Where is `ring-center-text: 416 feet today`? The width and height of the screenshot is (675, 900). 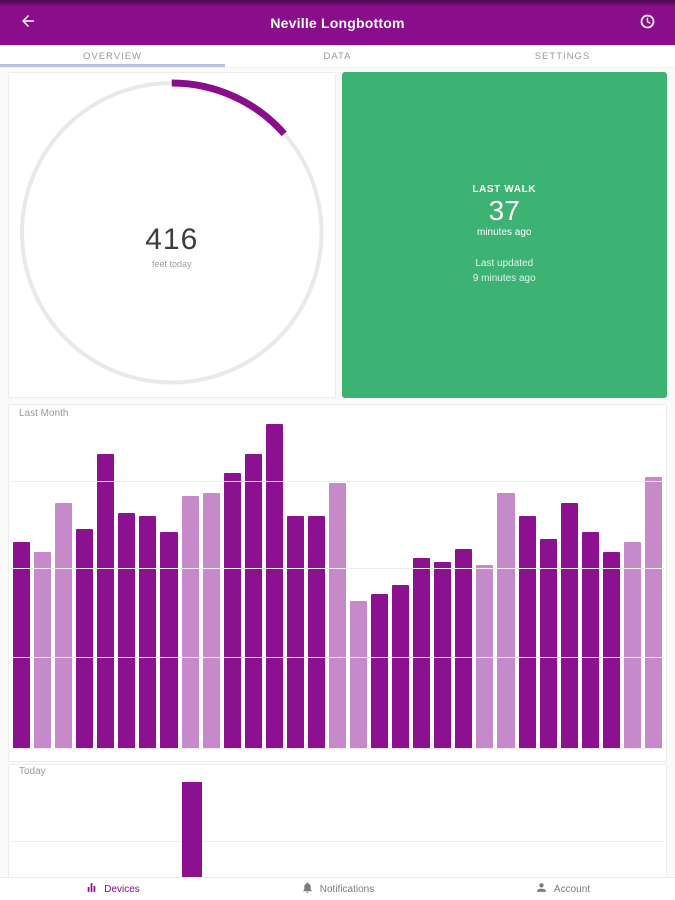 ring-center-text: 416 feet today is located at coordinates (172, 246).